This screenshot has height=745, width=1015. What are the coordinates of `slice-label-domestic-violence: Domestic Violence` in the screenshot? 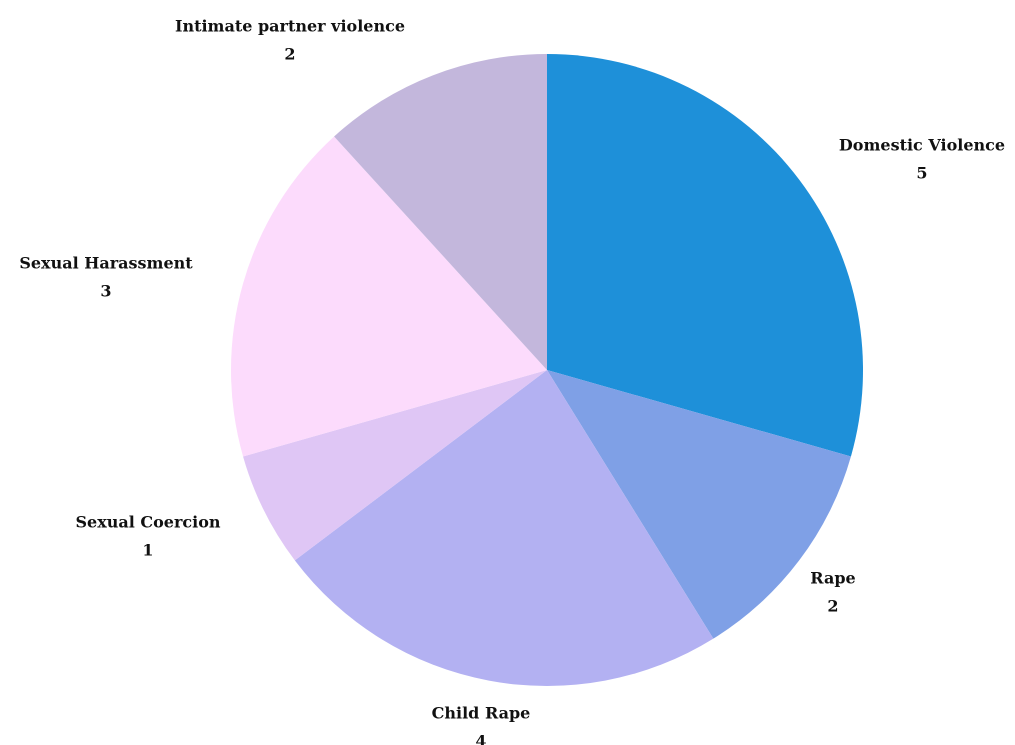 It's located at (922, 145).